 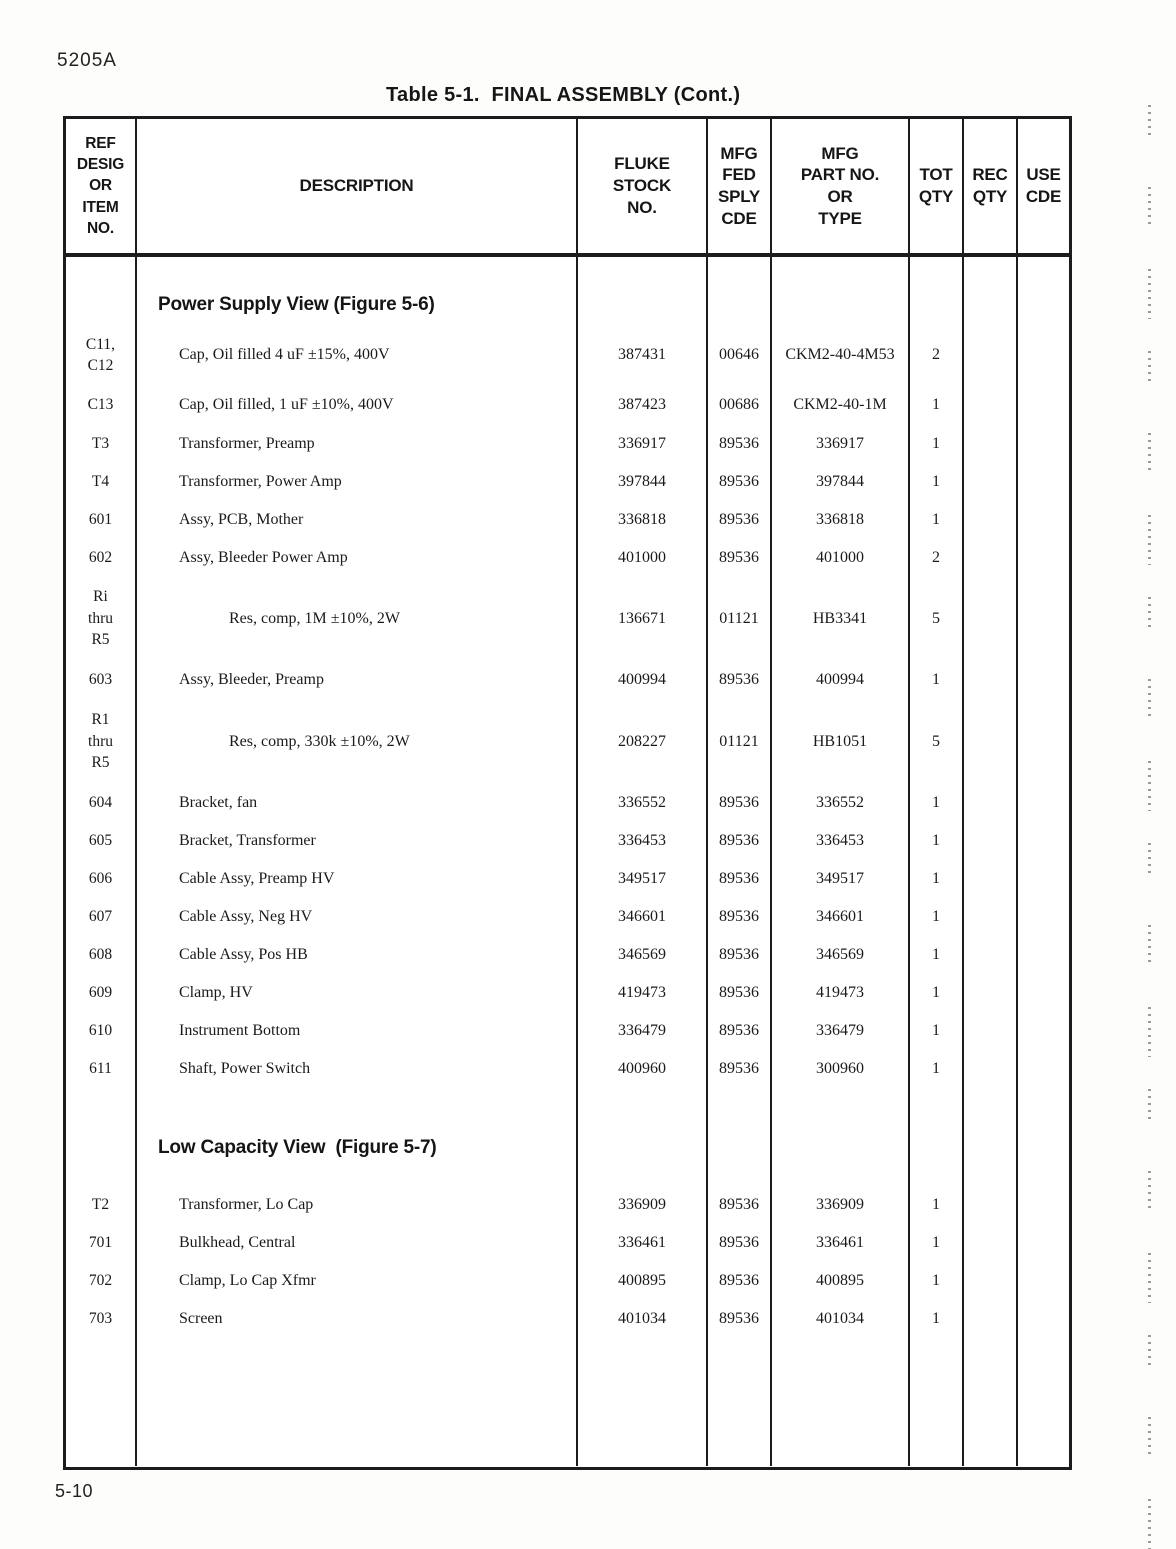 What do you see at coordinates (101, 680) in the screenshot?
I see `ref-designator-cell: 603` at bounding box center [101, 680].